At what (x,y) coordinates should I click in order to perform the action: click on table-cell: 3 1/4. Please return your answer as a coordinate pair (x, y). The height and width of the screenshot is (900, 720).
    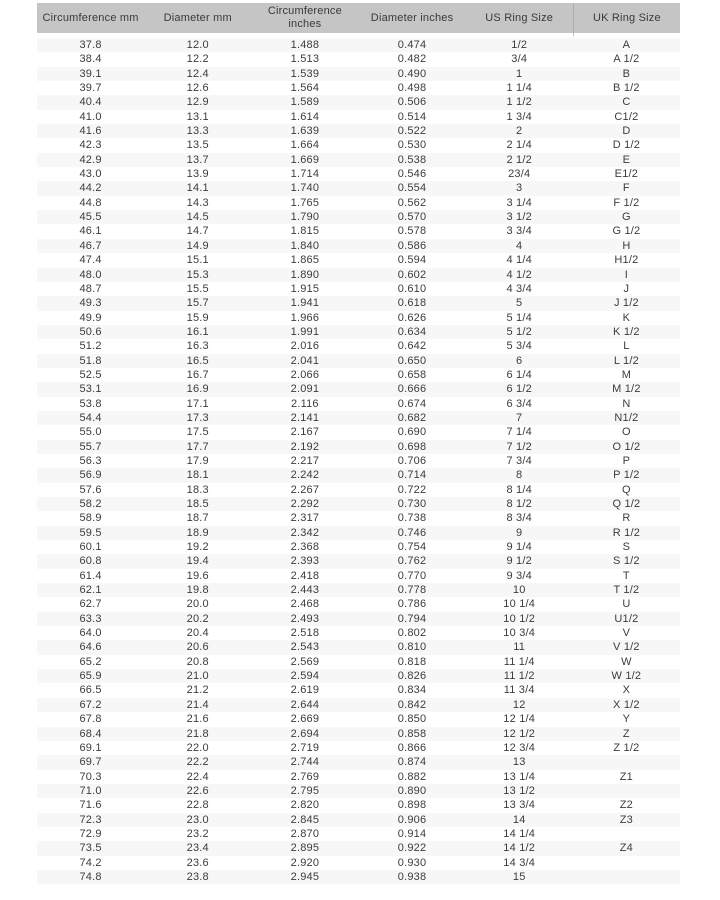
    Looking at the image, I should click on (519, 202).